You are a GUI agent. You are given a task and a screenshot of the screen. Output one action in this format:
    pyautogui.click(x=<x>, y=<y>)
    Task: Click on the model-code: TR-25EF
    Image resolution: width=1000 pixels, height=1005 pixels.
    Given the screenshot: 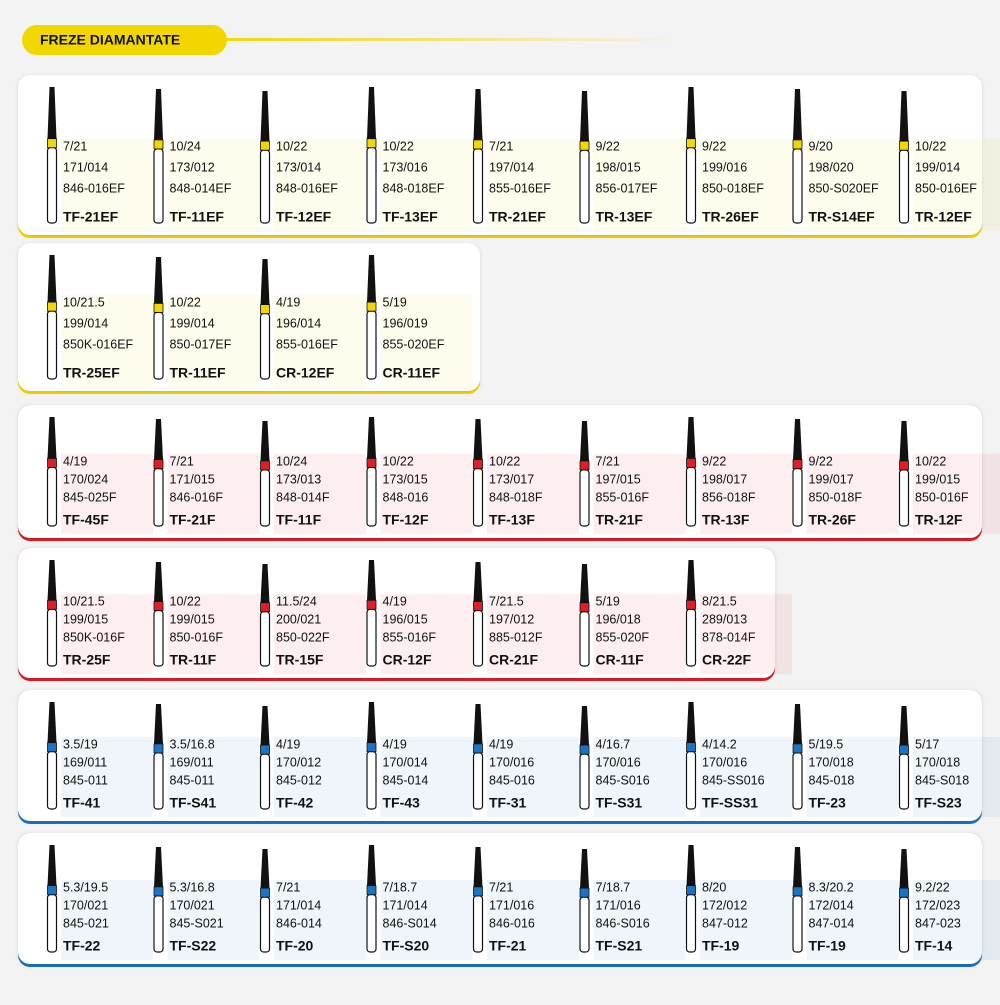 What is the action you would take?
    pyautogui.click(x=91, y=373)
    